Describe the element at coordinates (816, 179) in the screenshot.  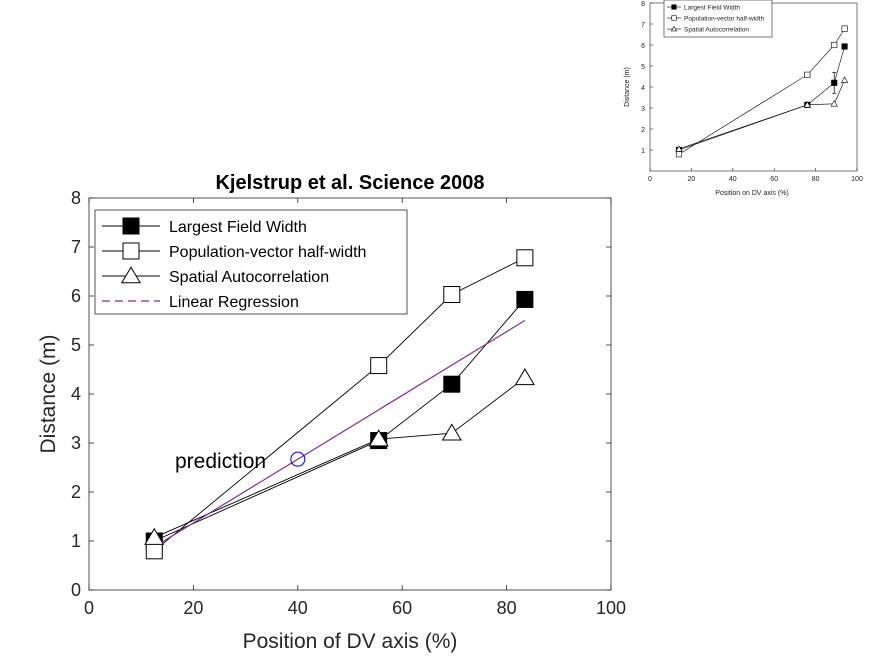
I see `inset-x-tick-label: 80` at that location.